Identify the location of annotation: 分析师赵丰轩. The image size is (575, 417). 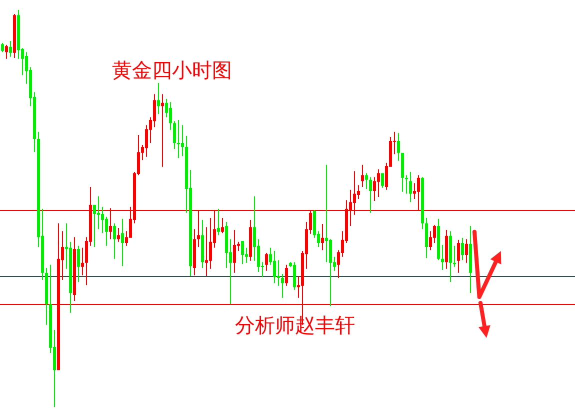
(295, 325).